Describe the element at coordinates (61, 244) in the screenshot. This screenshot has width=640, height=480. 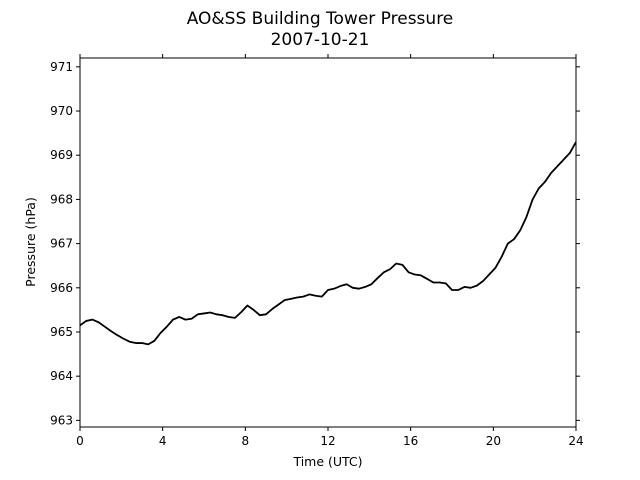
I see `y-tick-label: 967` at that location.